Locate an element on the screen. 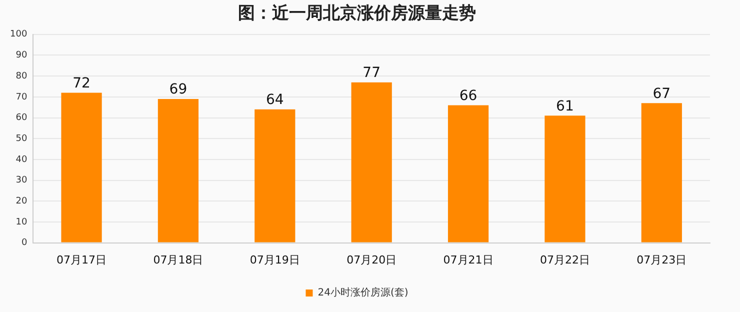 Image resolution: width=740 pixels, height=312 pixels. y-tick-label: 10 is located at coordinates (22, 222).